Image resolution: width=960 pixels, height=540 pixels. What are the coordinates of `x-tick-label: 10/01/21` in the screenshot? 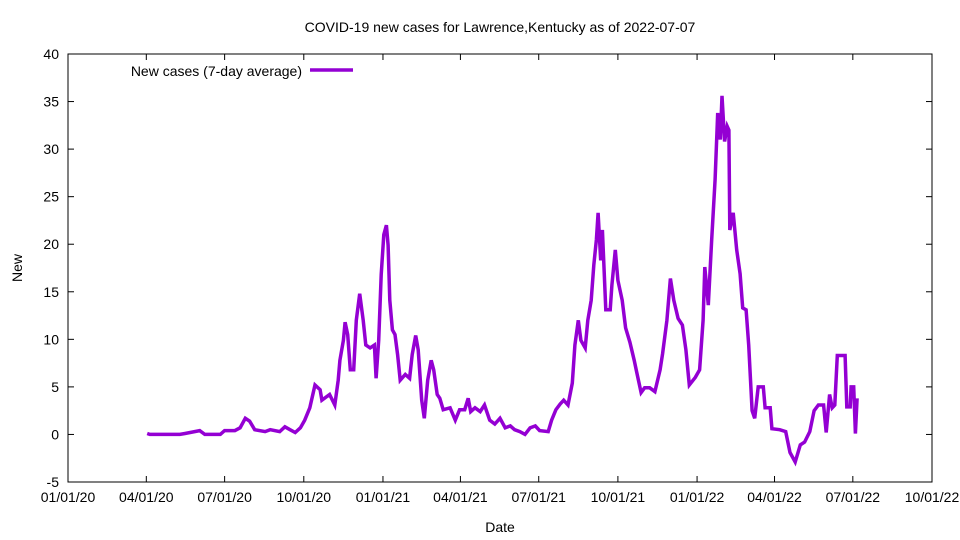 It's located at (618, 497).